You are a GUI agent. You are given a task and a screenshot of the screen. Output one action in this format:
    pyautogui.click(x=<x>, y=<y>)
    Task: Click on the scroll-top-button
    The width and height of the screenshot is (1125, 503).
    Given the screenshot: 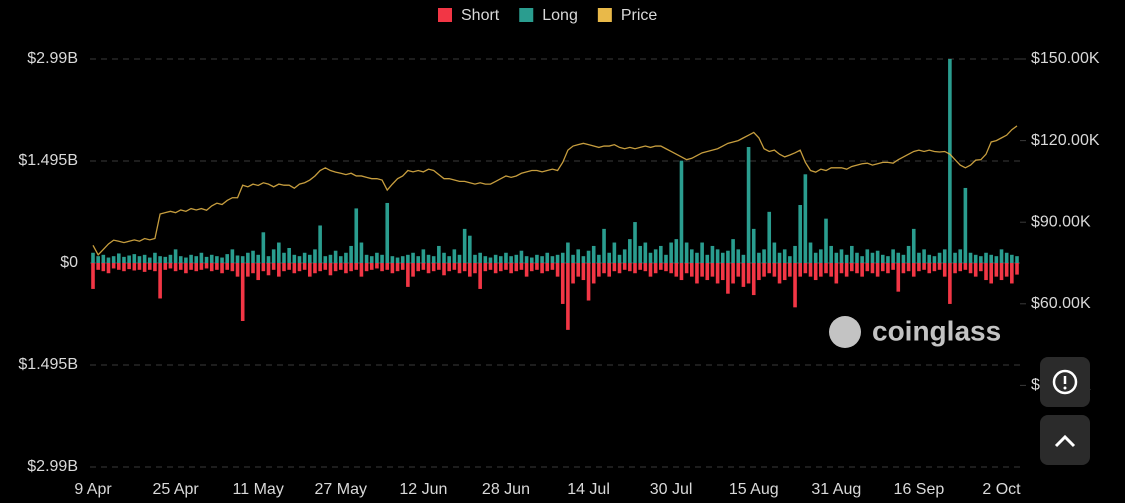 What is the action you would take?
    pyautogui.click(x=1065, y=440)
    